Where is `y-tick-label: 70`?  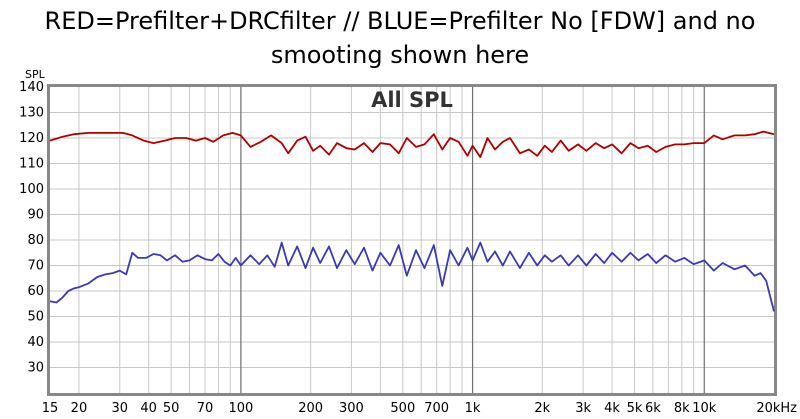 y-tick-label: 70 is located at coordinates (35, 266).